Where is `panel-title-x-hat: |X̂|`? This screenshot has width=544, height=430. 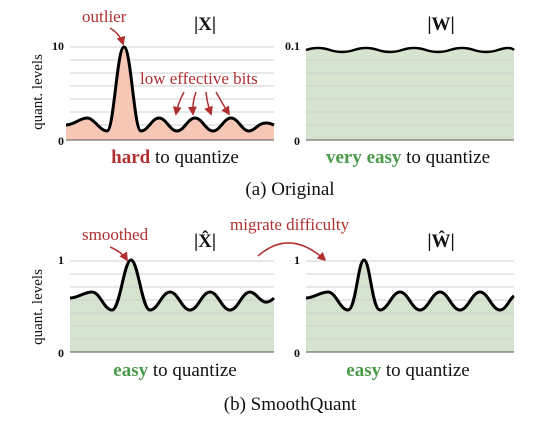
panel-title-x-hat: |X̂| is located at coordinates (205, 241).